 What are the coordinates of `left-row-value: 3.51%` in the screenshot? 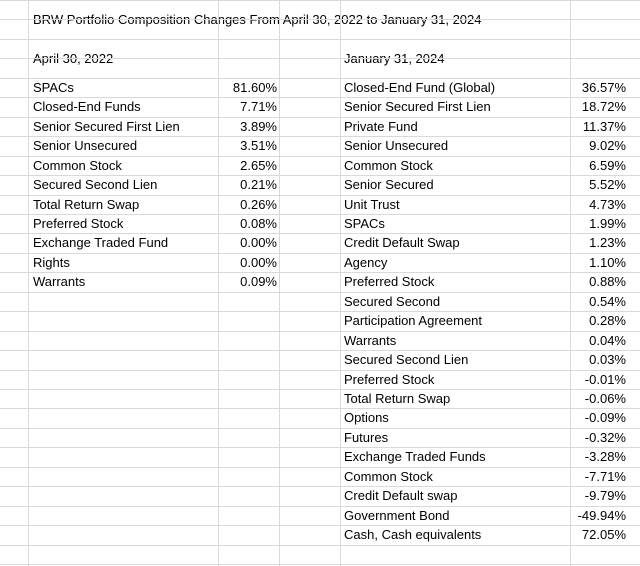 It's located at (258, 145).